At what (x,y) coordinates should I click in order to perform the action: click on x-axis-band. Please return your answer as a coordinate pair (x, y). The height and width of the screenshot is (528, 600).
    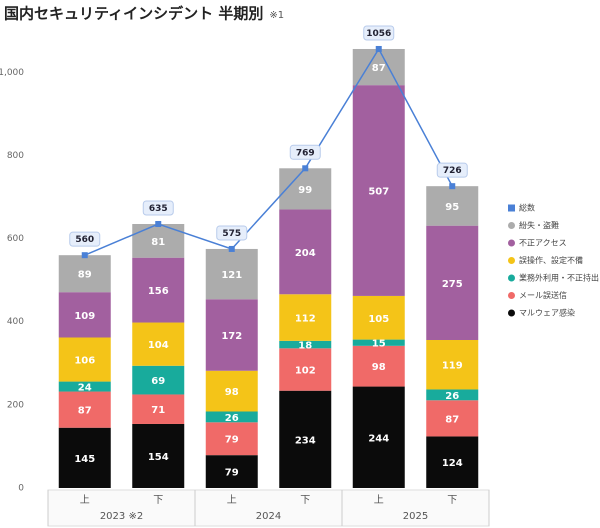
    Looking at the image, I should click on (268, 508).